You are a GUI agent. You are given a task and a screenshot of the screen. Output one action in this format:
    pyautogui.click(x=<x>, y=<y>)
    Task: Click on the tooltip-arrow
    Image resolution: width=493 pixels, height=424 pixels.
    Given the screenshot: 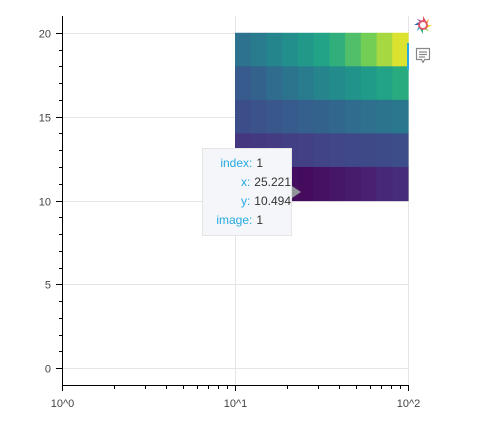 What is the action you would take?
    pyautogui.click(x=296, y=192)
    